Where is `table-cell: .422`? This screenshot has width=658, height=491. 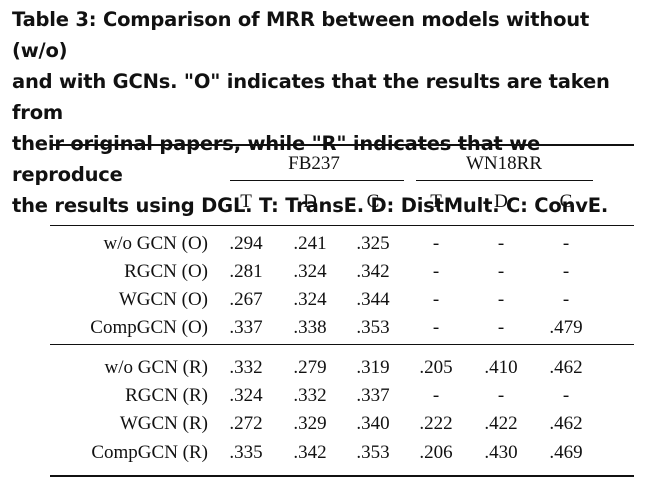
table-cell: .422 is located at coordinates (501, 423).